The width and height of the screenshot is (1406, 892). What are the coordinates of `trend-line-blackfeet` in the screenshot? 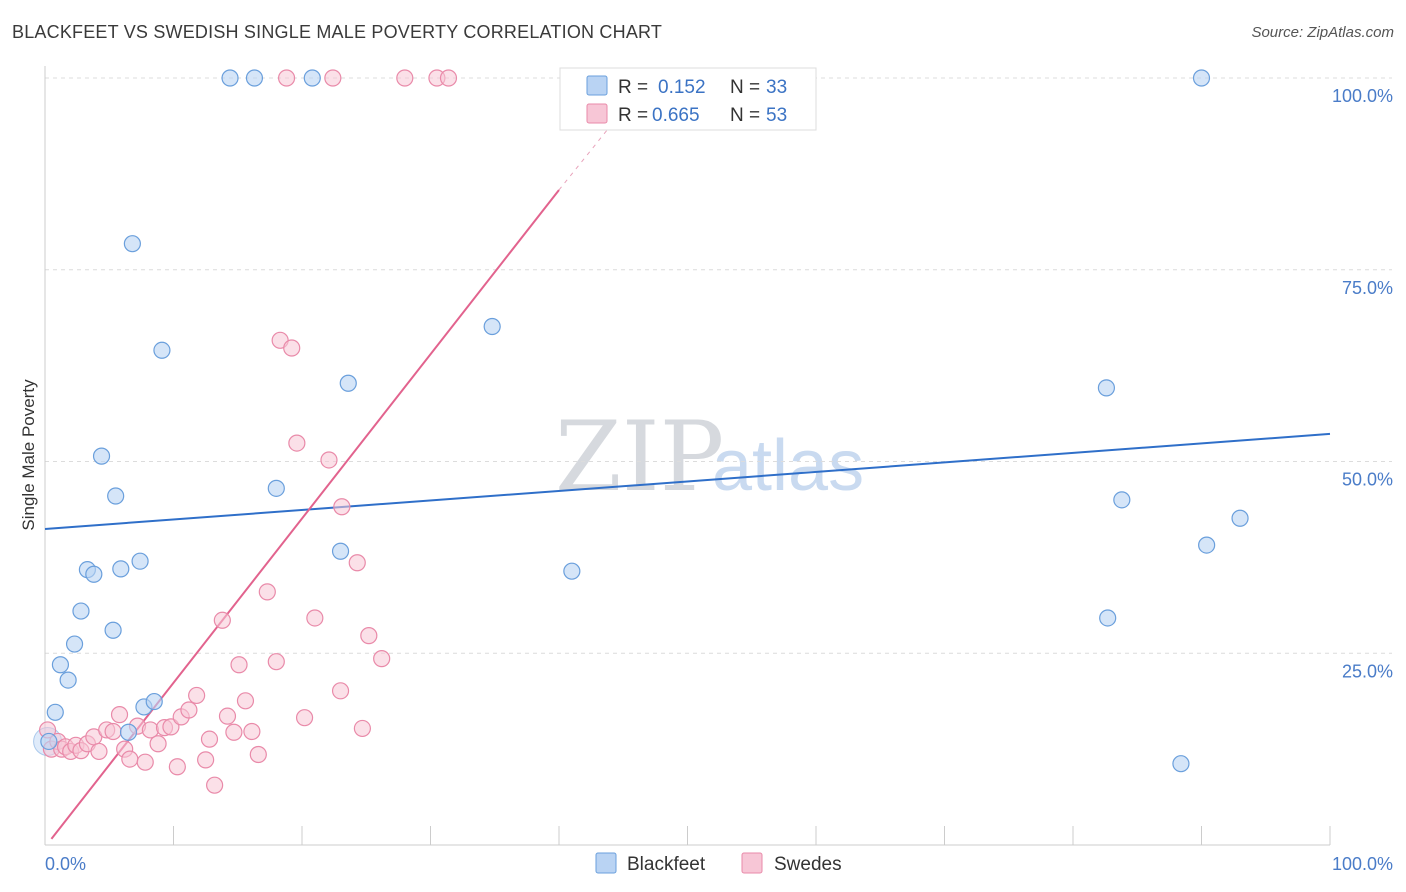 It's located at (687, 481).